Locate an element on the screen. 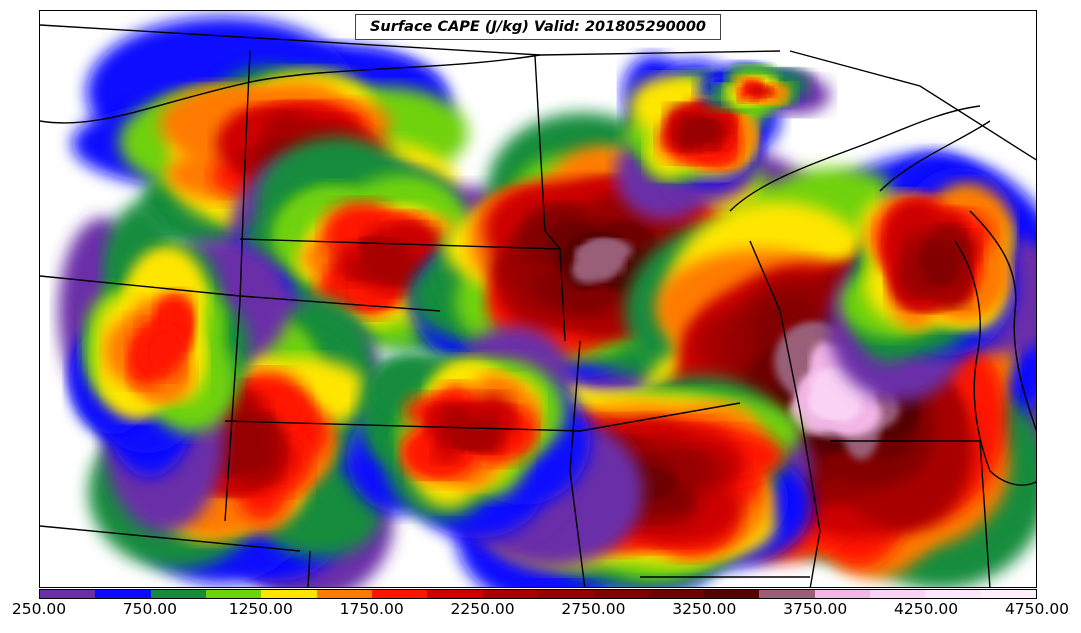 This screenshot has width=1081, height=633. colorbar is located at coordinates (538, 594).